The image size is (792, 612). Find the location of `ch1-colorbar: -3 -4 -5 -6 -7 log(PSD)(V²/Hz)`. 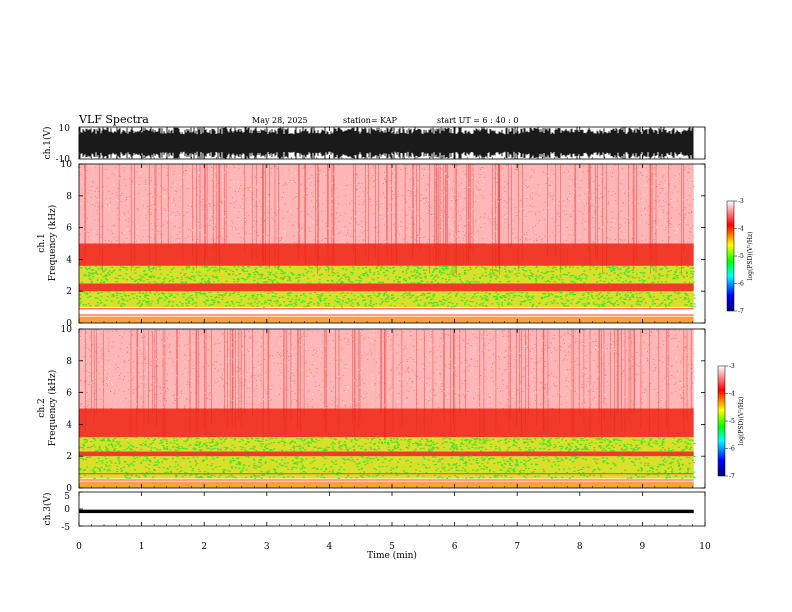

ch1-colorbar: -3 -4 -5 -6 -7 log(PSD)(V²/Hz) is located at coordinates (740, 256).